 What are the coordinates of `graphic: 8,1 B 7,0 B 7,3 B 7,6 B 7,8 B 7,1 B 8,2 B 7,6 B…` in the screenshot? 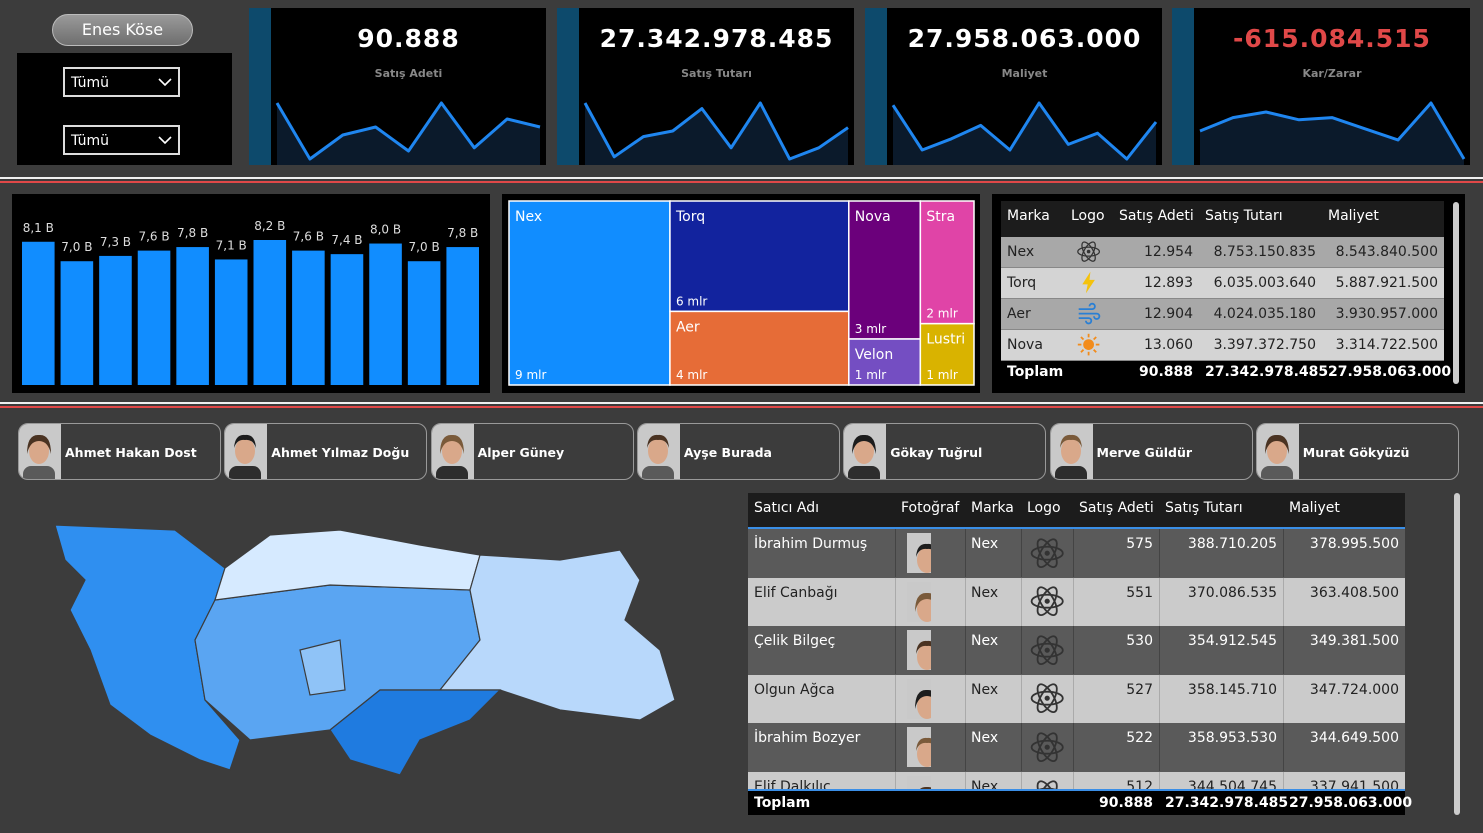 It's located at (250, 302).